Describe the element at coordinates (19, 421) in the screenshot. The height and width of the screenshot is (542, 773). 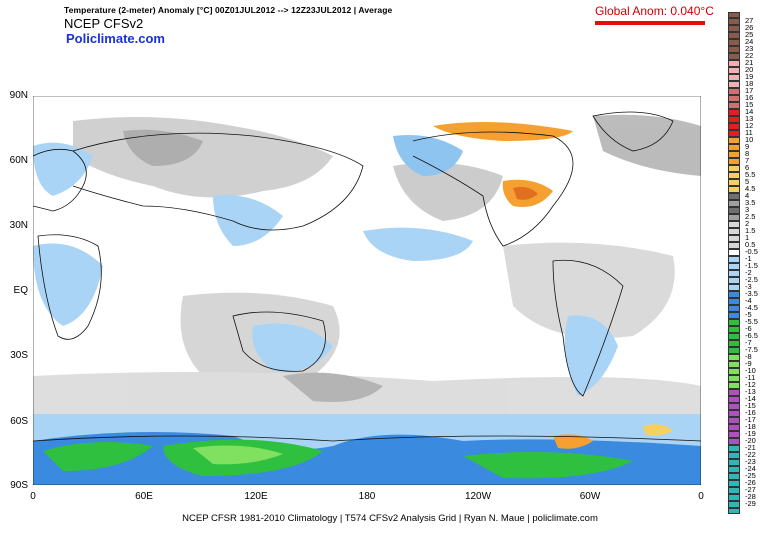
I see `lat-label-60s: 60S` at that location.